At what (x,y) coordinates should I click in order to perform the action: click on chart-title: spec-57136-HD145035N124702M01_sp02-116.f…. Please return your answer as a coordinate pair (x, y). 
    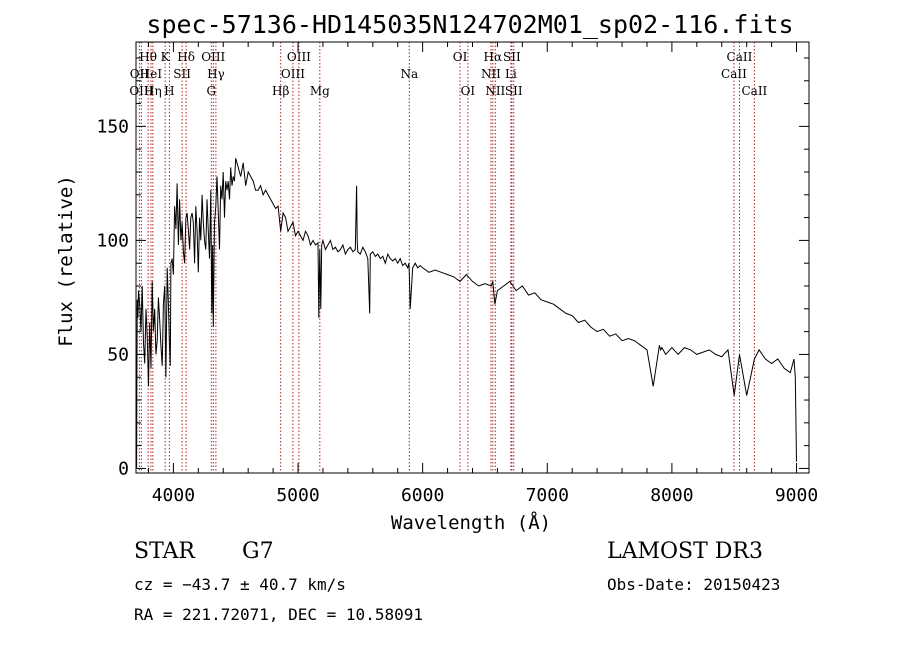
    Looking at the image, I should click on (469, 24).